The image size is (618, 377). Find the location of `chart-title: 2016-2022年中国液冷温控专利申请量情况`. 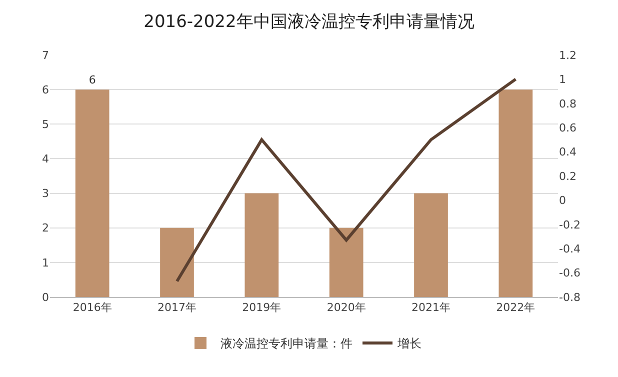

chart-title: 2016-2022年中国液冷温控专利申请量情况 is located at coordinates (309, 22).